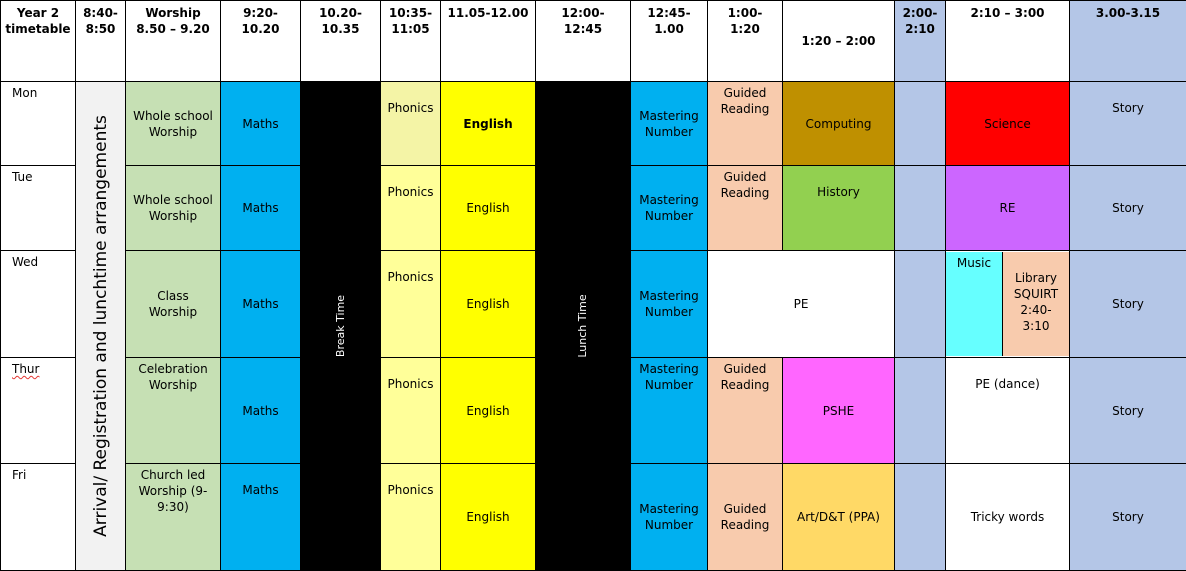 This screenshot has height=571, width=1186. What do you see at coordinates (838, 410) in the screenshot?
I see `pshe-thu: PSHE` at bounding box center [838, 410].